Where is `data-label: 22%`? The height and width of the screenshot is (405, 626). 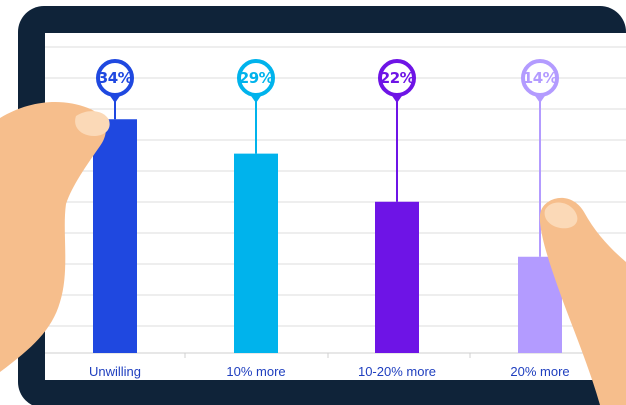 data-label: 22% is located at coordinates (397, 78).